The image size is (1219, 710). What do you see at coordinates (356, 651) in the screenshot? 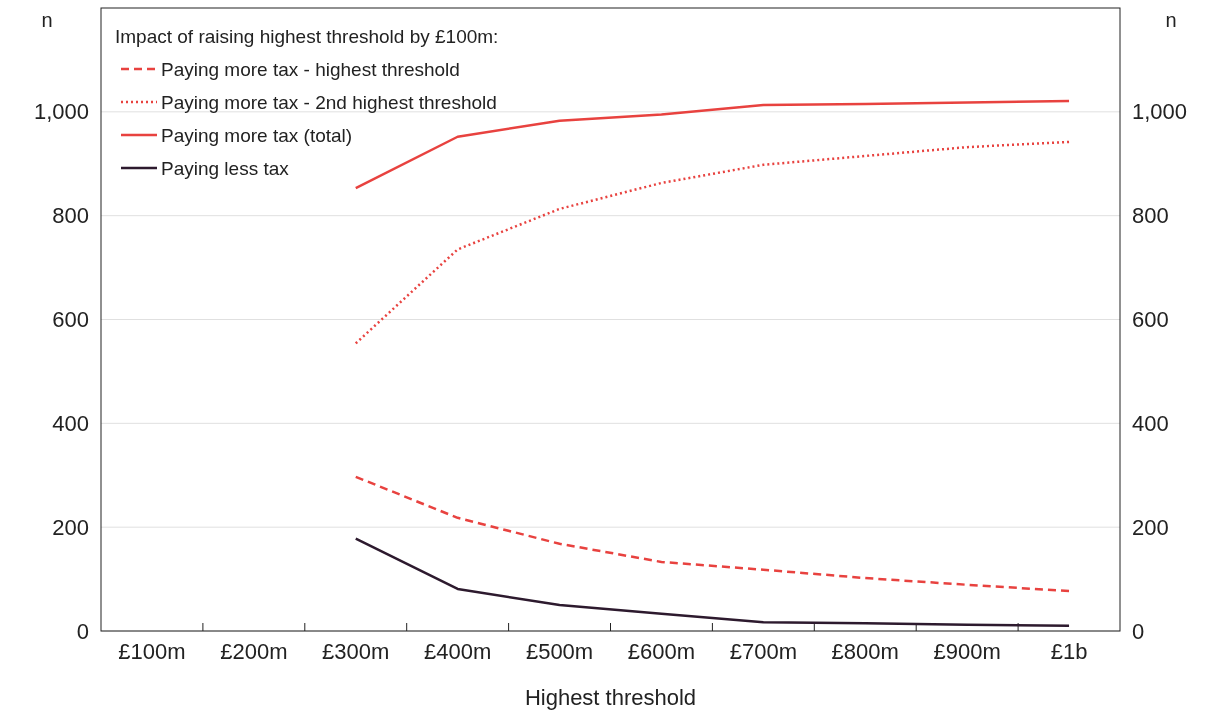
I see `x-tick-label: £300m` at bounding box center [356, 651].